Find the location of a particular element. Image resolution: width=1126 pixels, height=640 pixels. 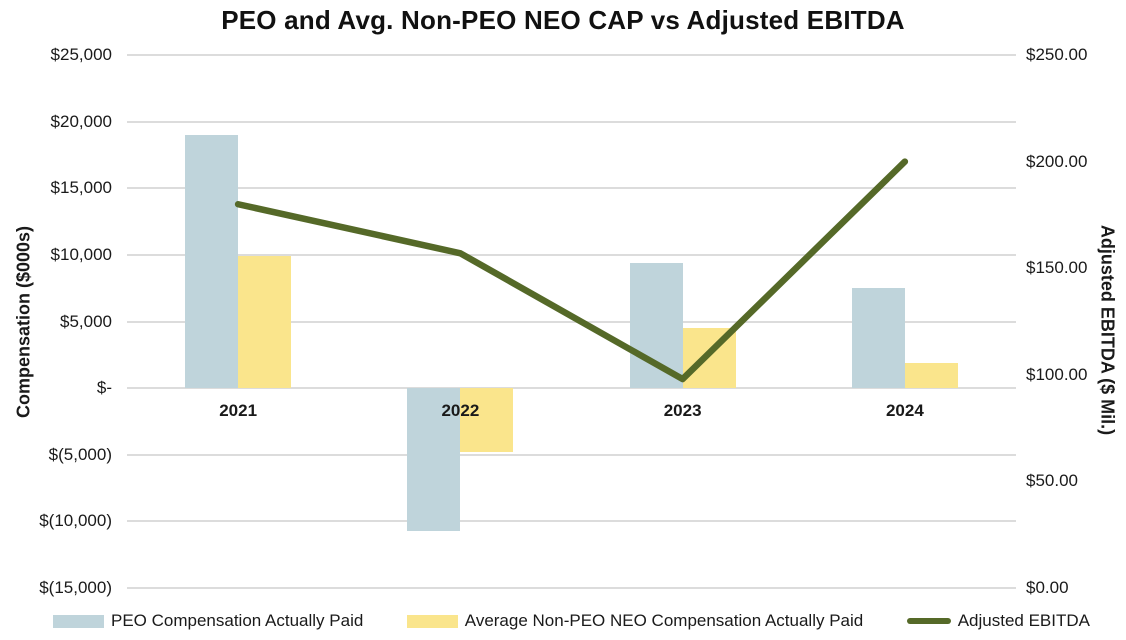

left-axis-tick-label: $15,000 is located at coordinates (81, 188).